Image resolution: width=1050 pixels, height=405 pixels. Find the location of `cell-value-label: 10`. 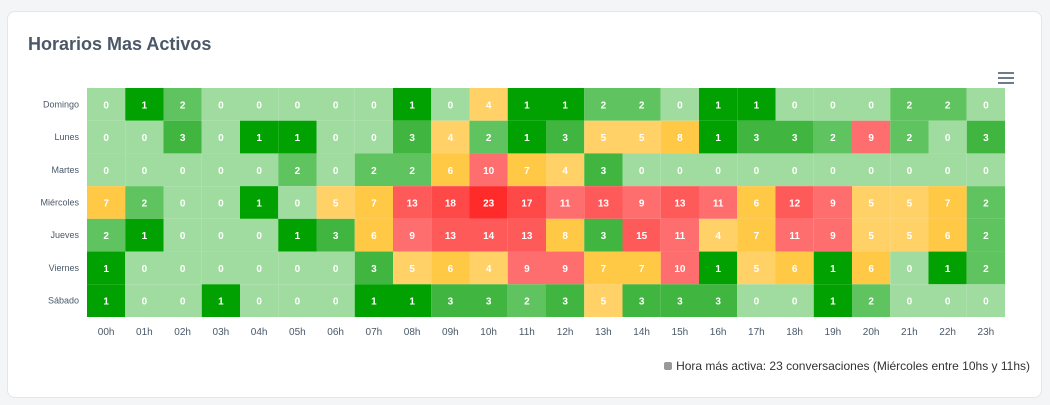

cell-value-label: 10 is located at coordinates (489, 171).